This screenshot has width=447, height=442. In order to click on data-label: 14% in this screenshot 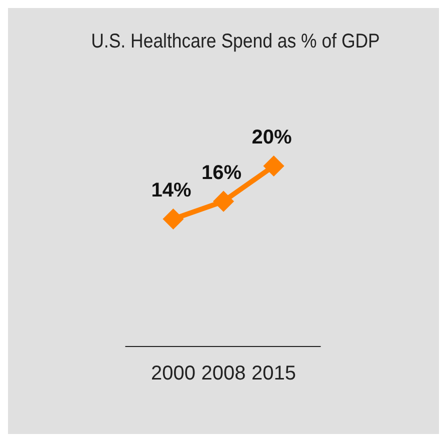, I will do `click(171, 191)`.